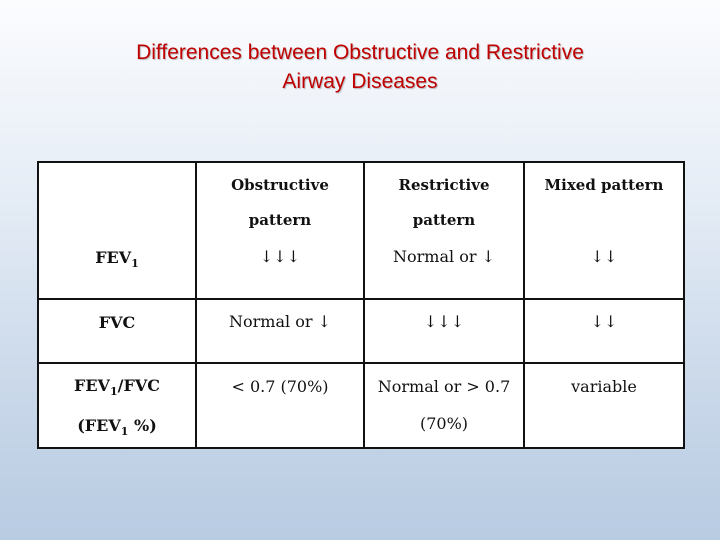 The width and height of the screenshot is (720, 540). I want to click on header-mixed: Mixed pattern, so click(604, 185).